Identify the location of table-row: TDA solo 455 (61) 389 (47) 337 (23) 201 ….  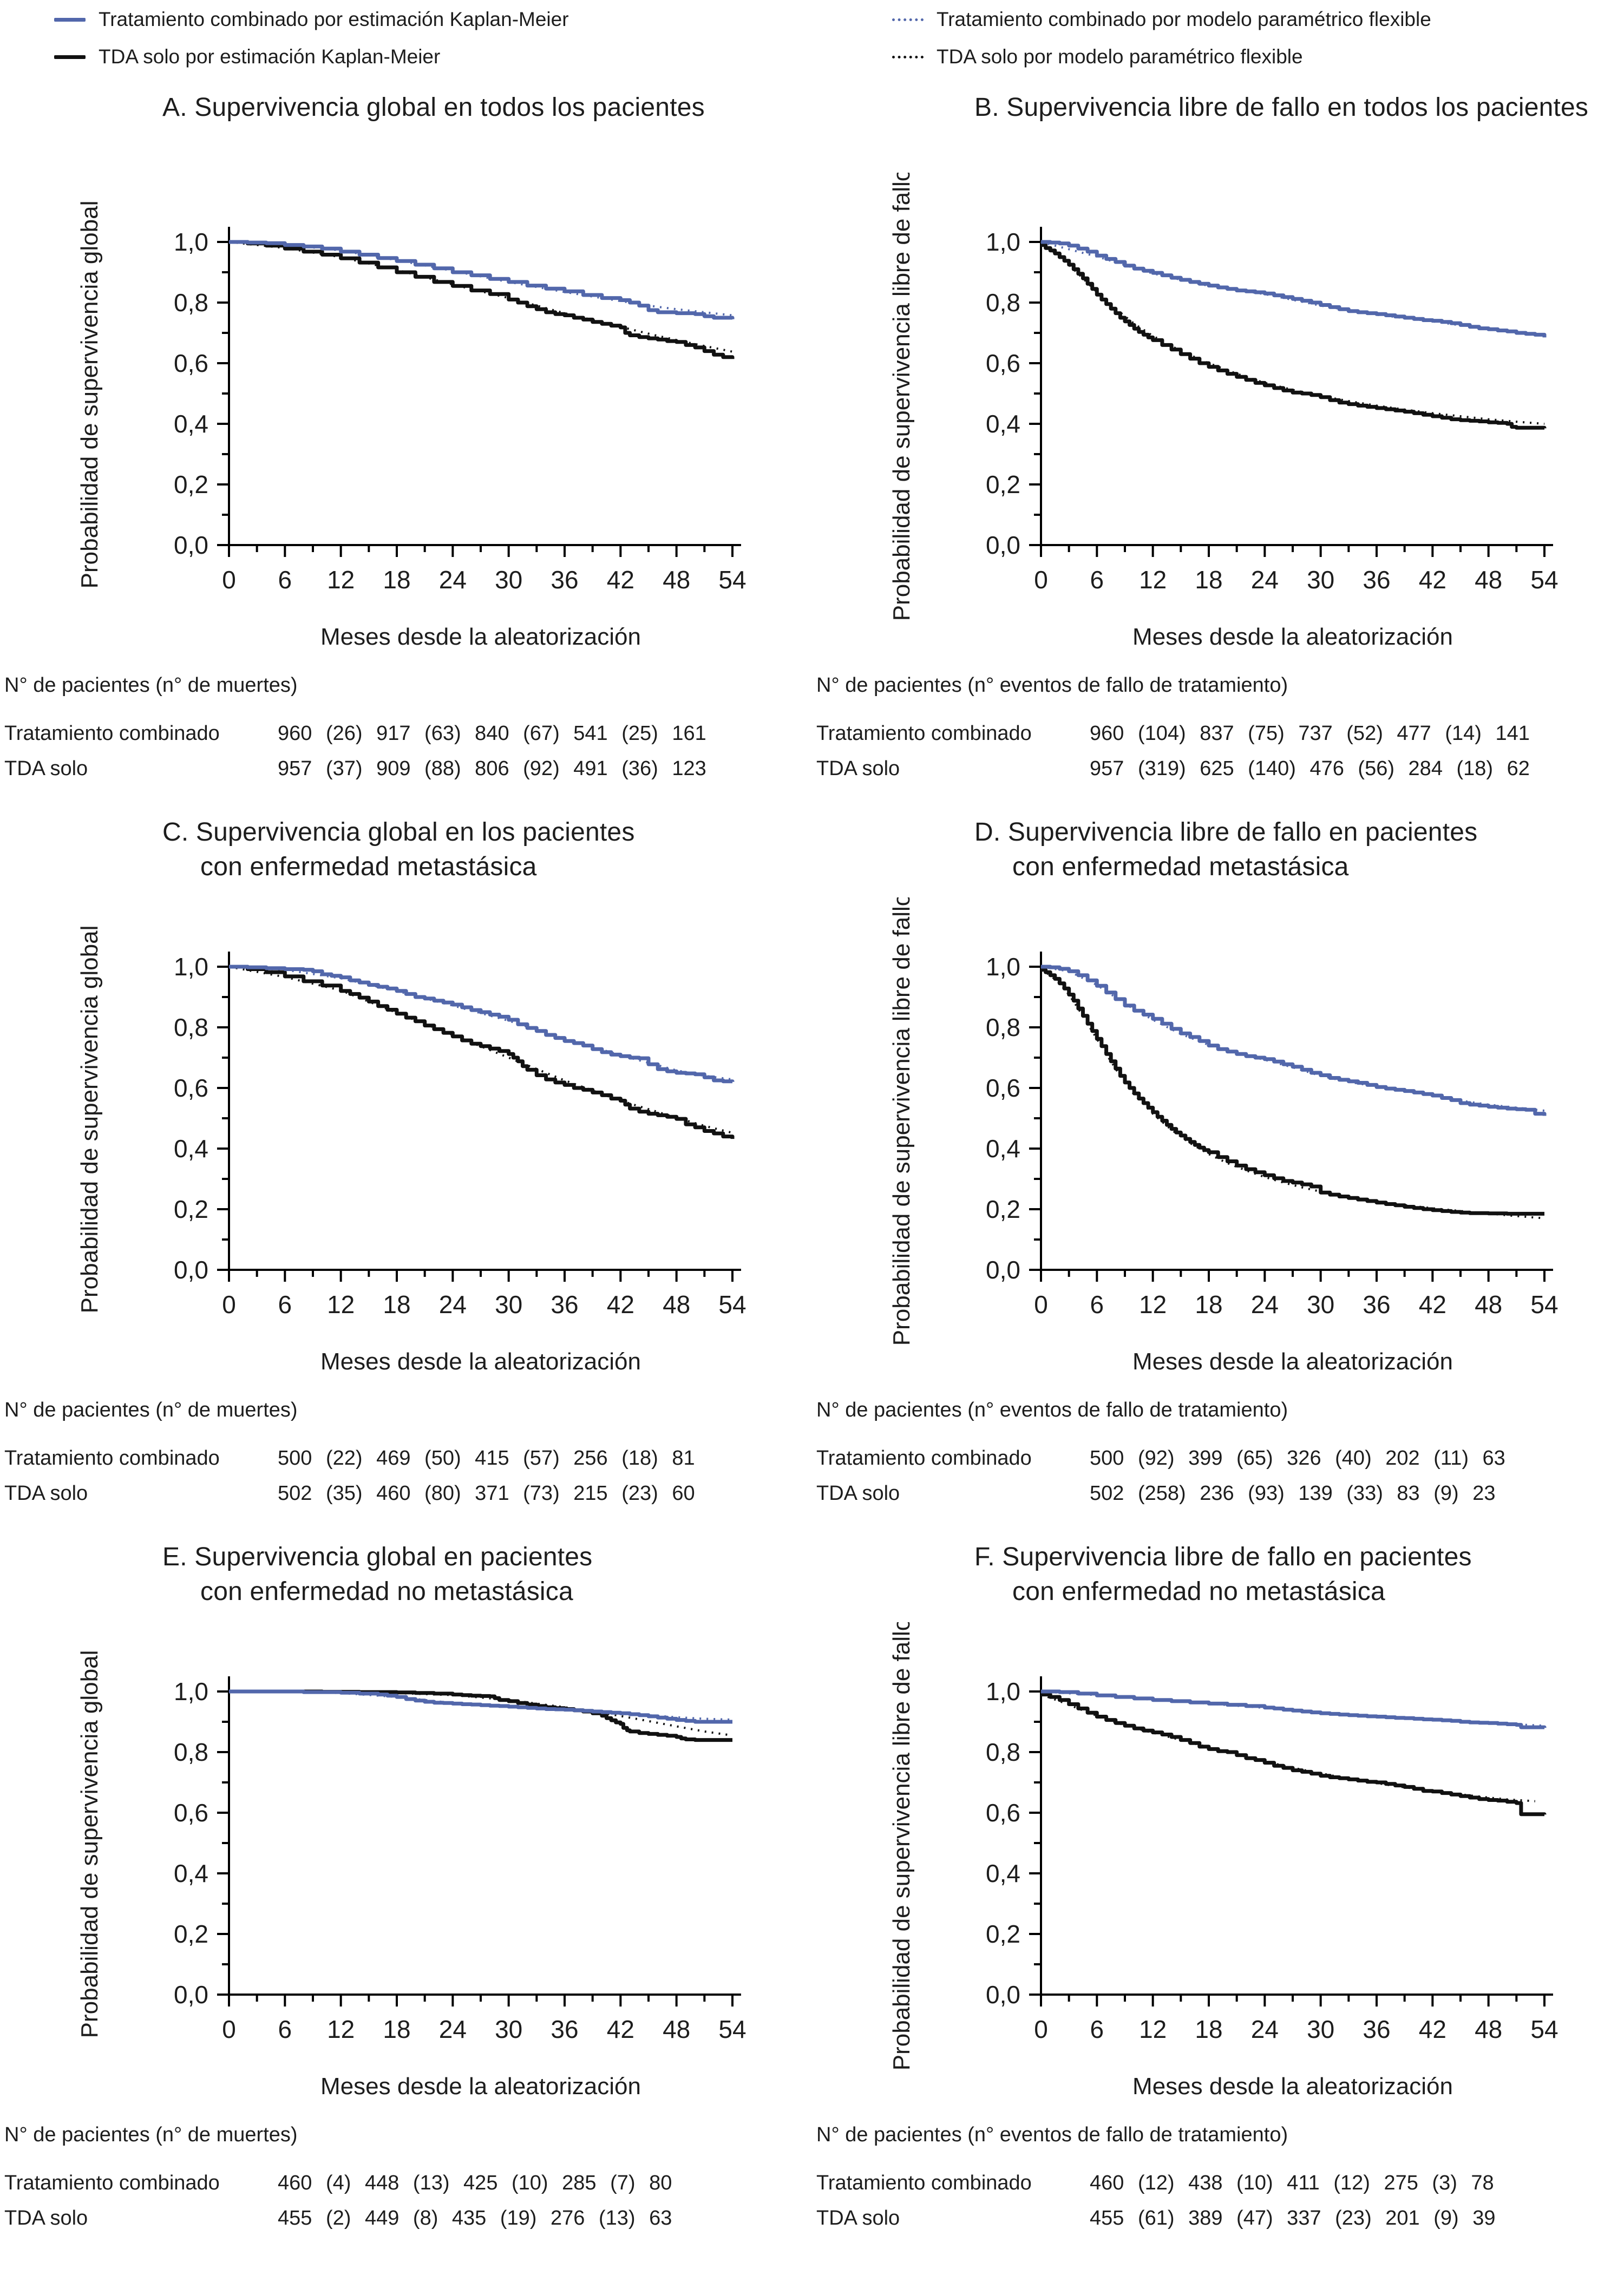
(1220, 2218).